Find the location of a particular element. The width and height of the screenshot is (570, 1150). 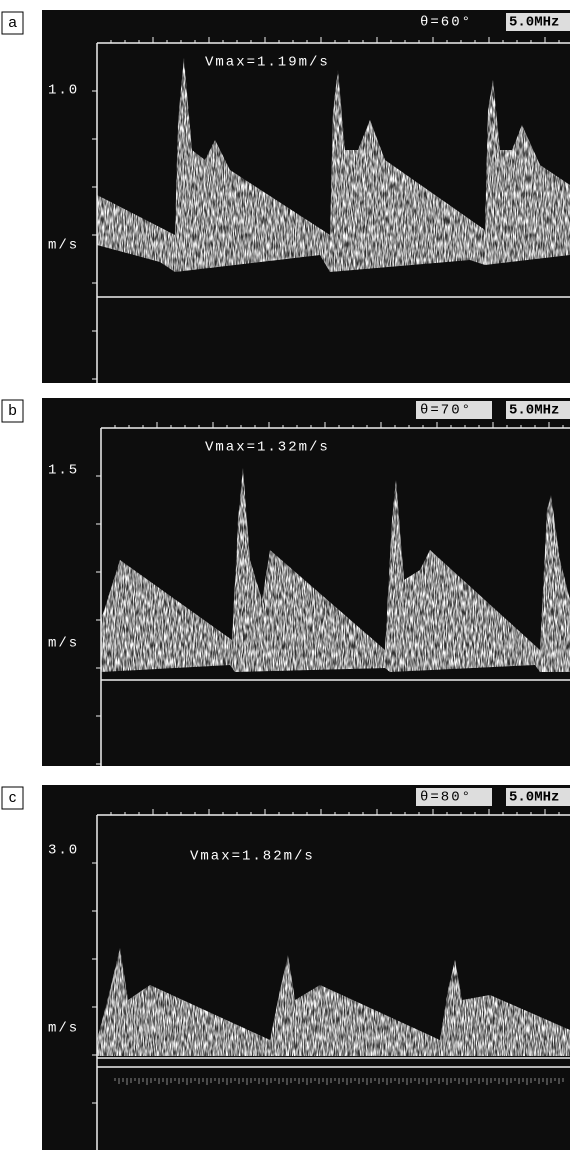

scale-label: 3.0 is located at coordinates (63, 851).